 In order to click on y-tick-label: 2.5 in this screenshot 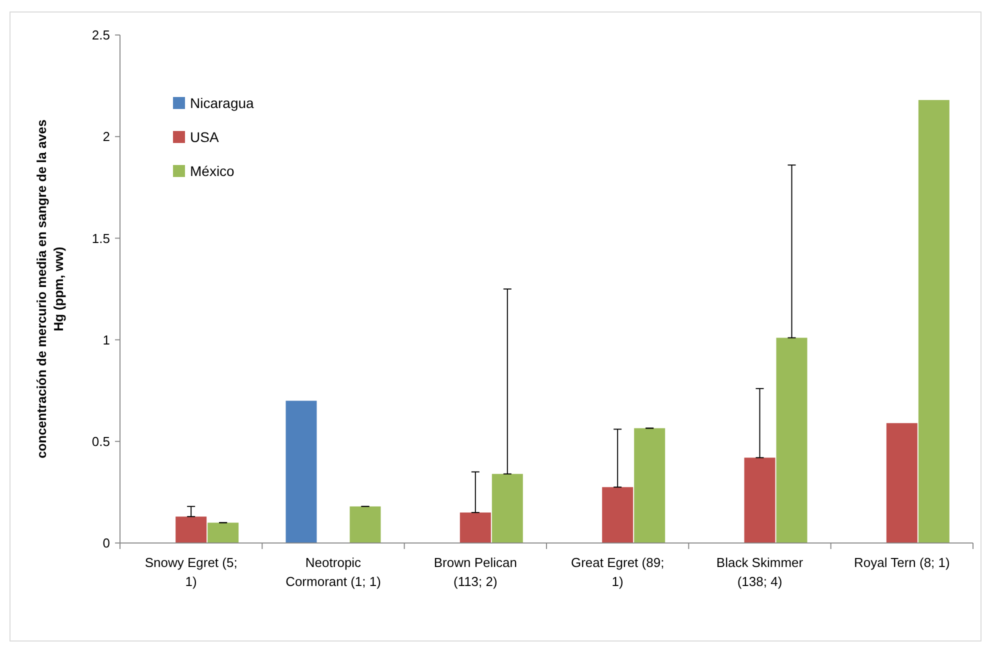, I will do `click(101, 35)`.